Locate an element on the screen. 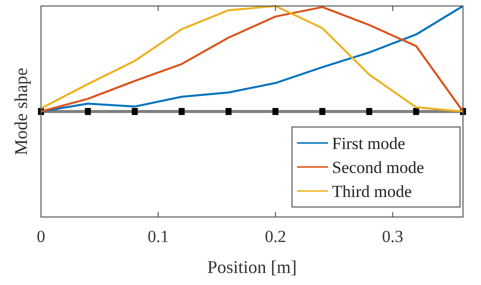 The image size is (481, 285). legend-label: First mode is located at coordinates (369, 143).